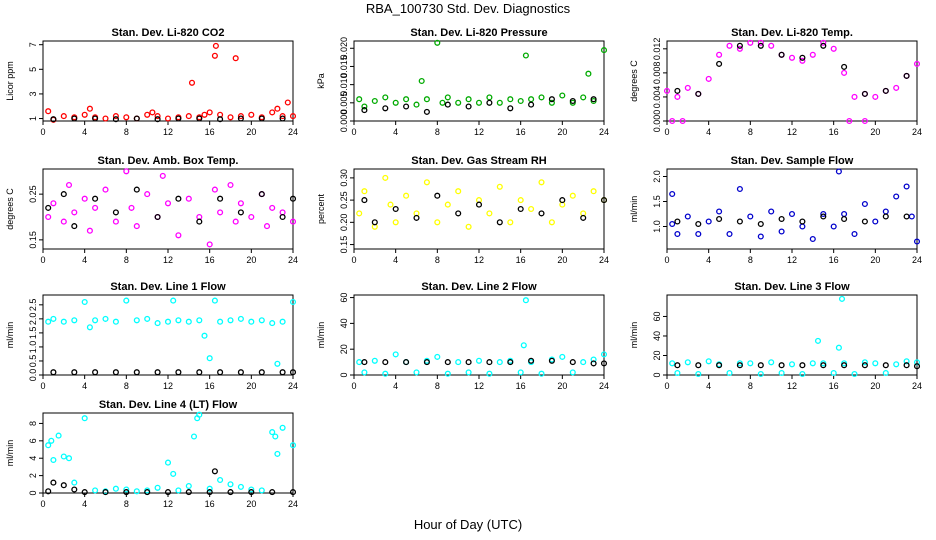 This screenshot has height=540, width=936. I want to click on x-tick-label: 4, so click(395, 386).